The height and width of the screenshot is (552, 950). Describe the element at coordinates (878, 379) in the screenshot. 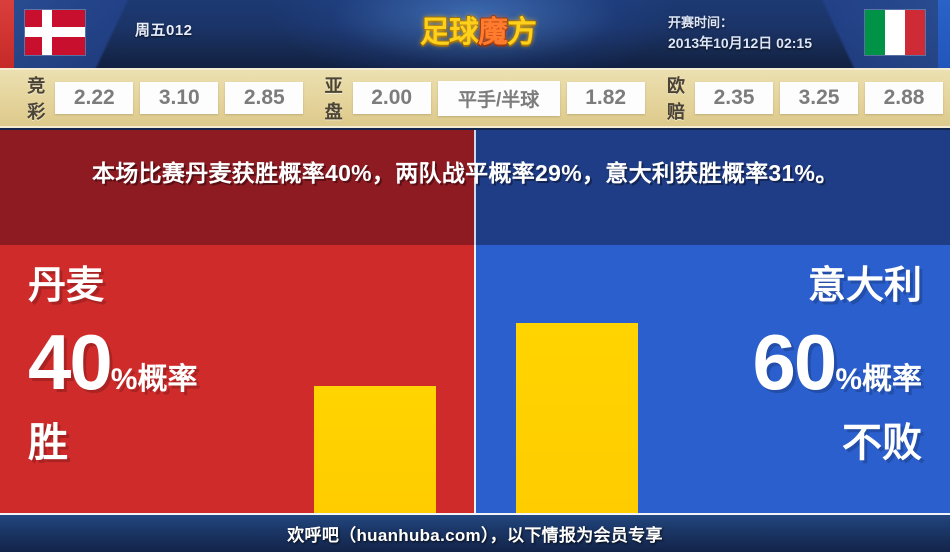

I see `away-probability-unit: %概率` at that location.